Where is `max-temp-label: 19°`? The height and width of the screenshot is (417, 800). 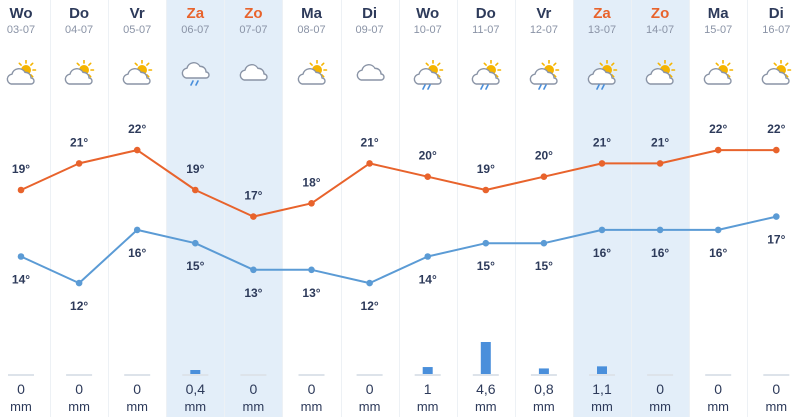 max-temp-label: 19° is located at coordinates (486, 169).